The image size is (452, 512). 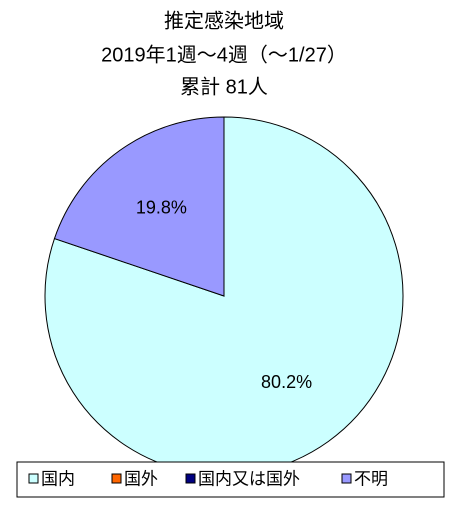 I want to click on legend-label: 国外, so click(x=141, y=478).